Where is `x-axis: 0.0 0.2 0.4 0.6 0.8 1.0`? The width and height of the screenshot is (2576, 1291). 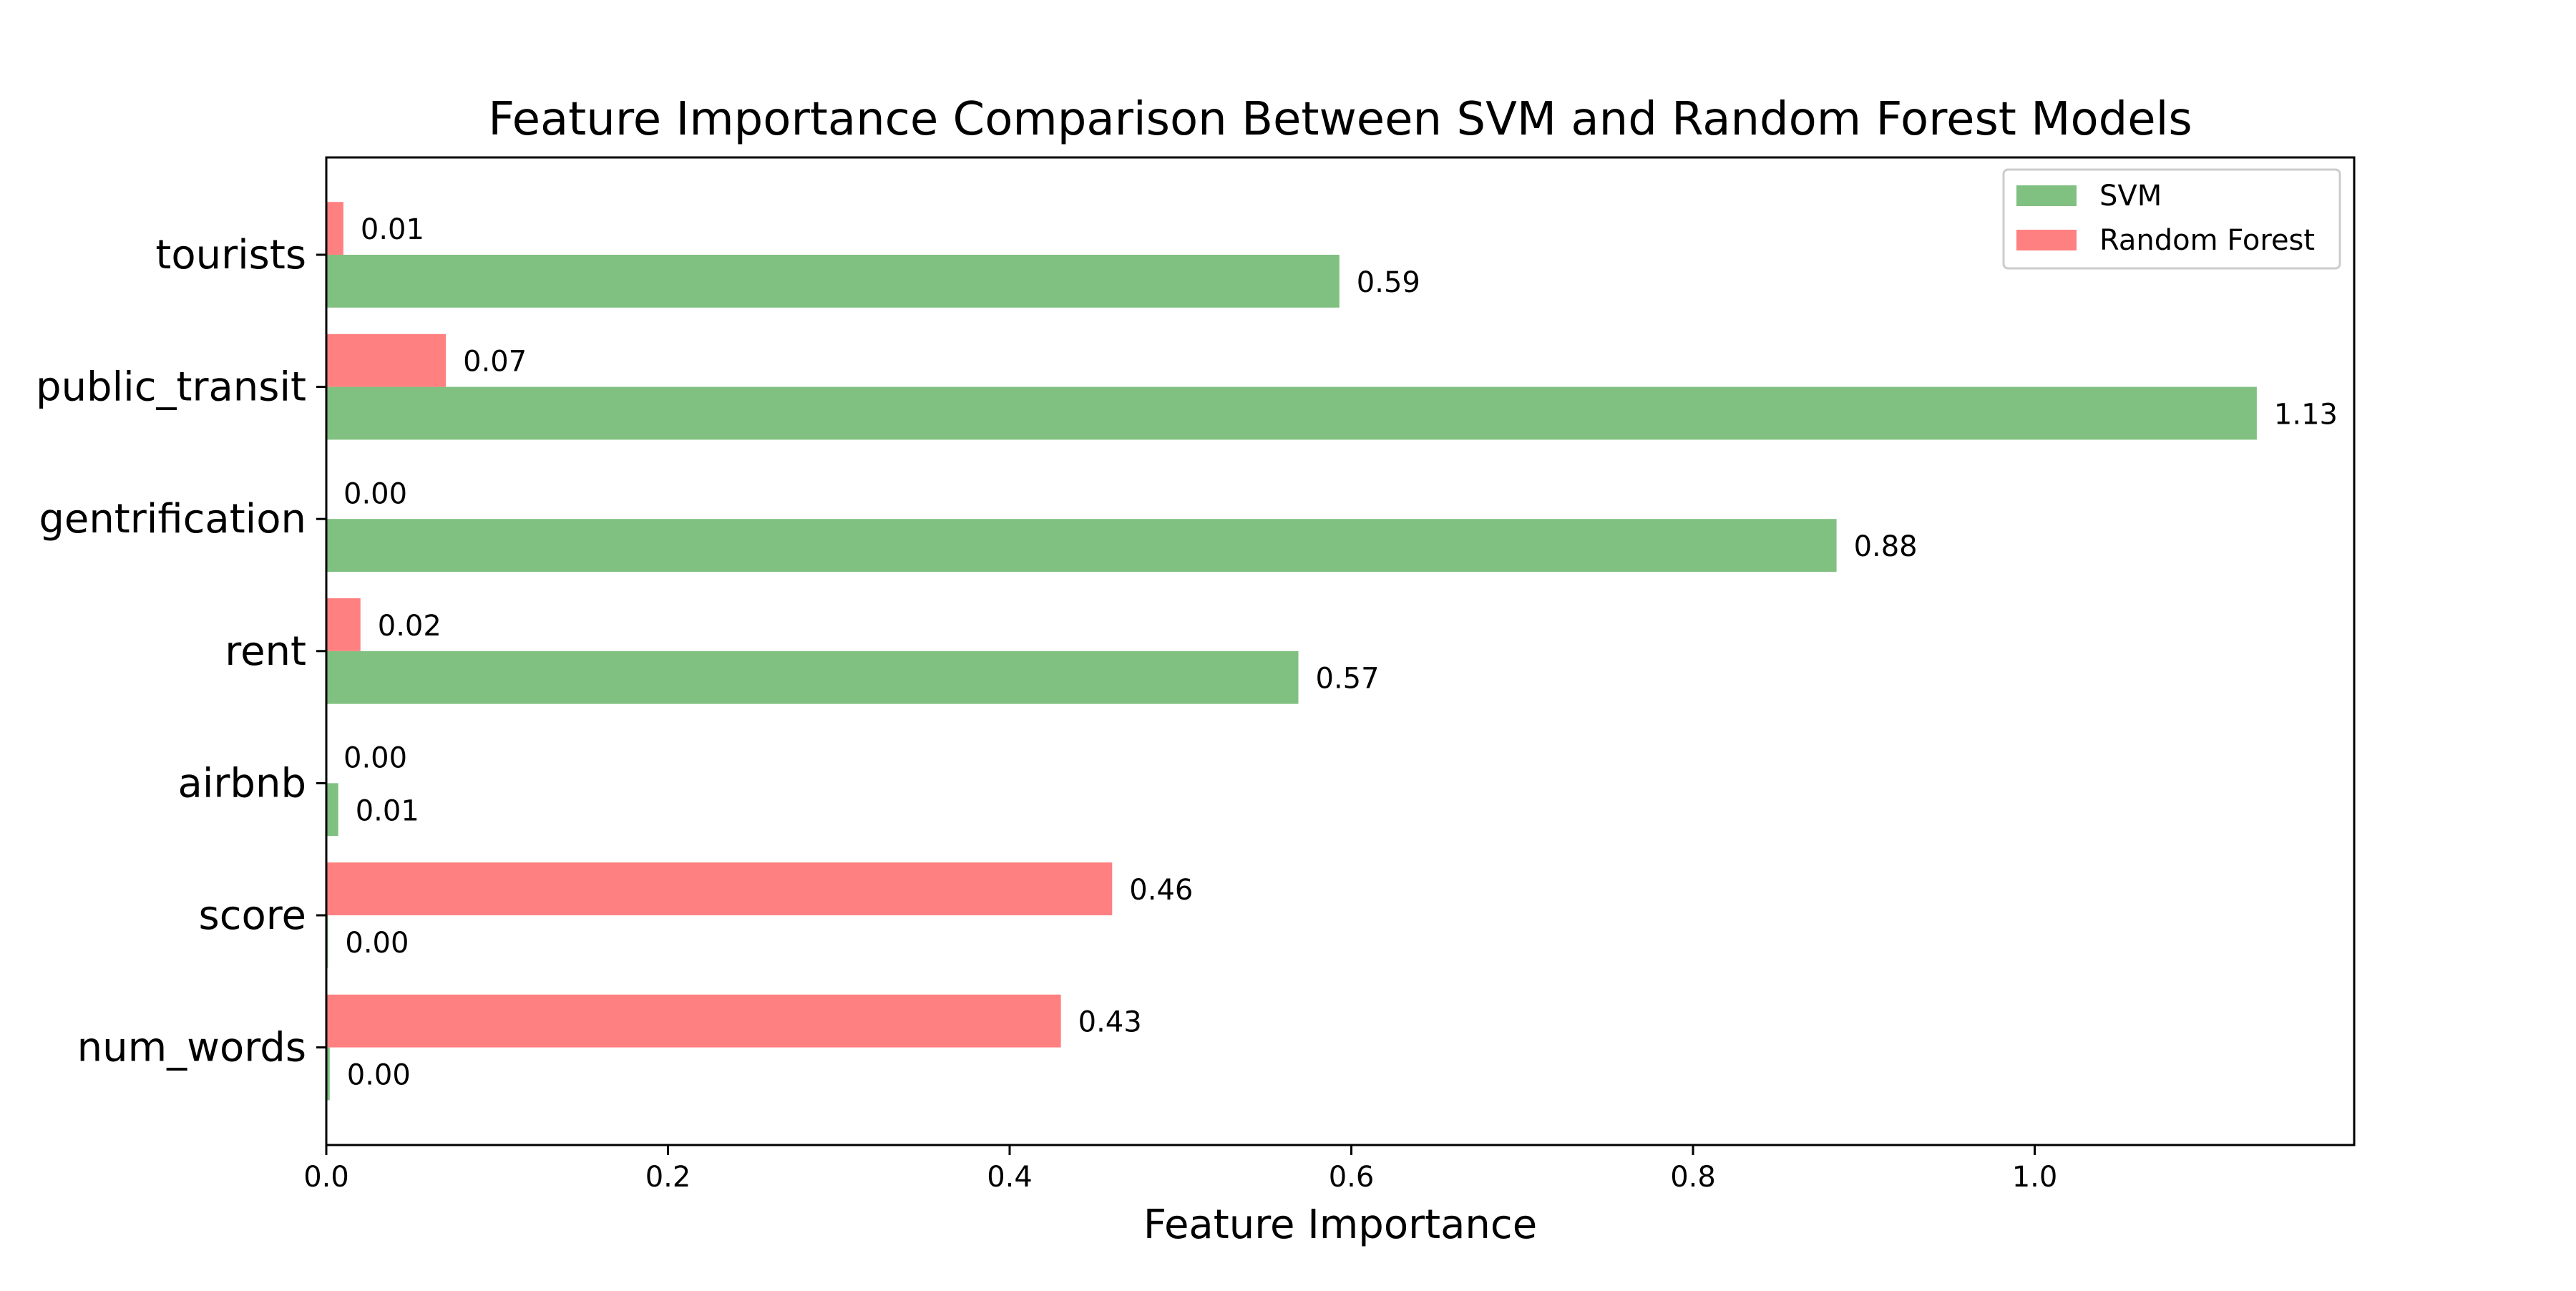
x-axis: 0.0 0.2 0.4 0.6 0.8 1.0 is located at coordinates (1180, 1169).